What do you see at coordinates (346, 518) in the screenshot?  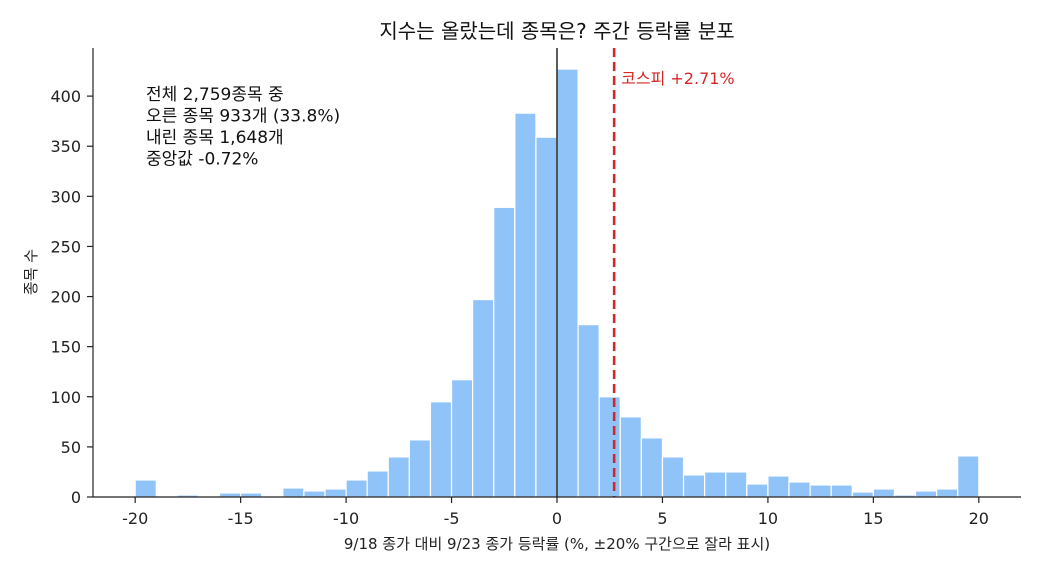 I see `x-tick-label: -10` at bounding box center [346, 518].